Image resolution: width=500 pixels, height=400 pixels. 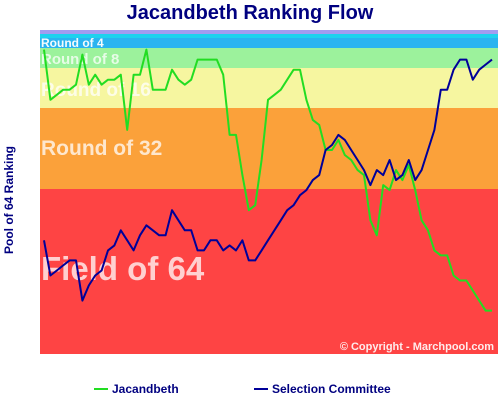 I want to click on legend-swatch-jacandbeth, so click(x=101, y=389).